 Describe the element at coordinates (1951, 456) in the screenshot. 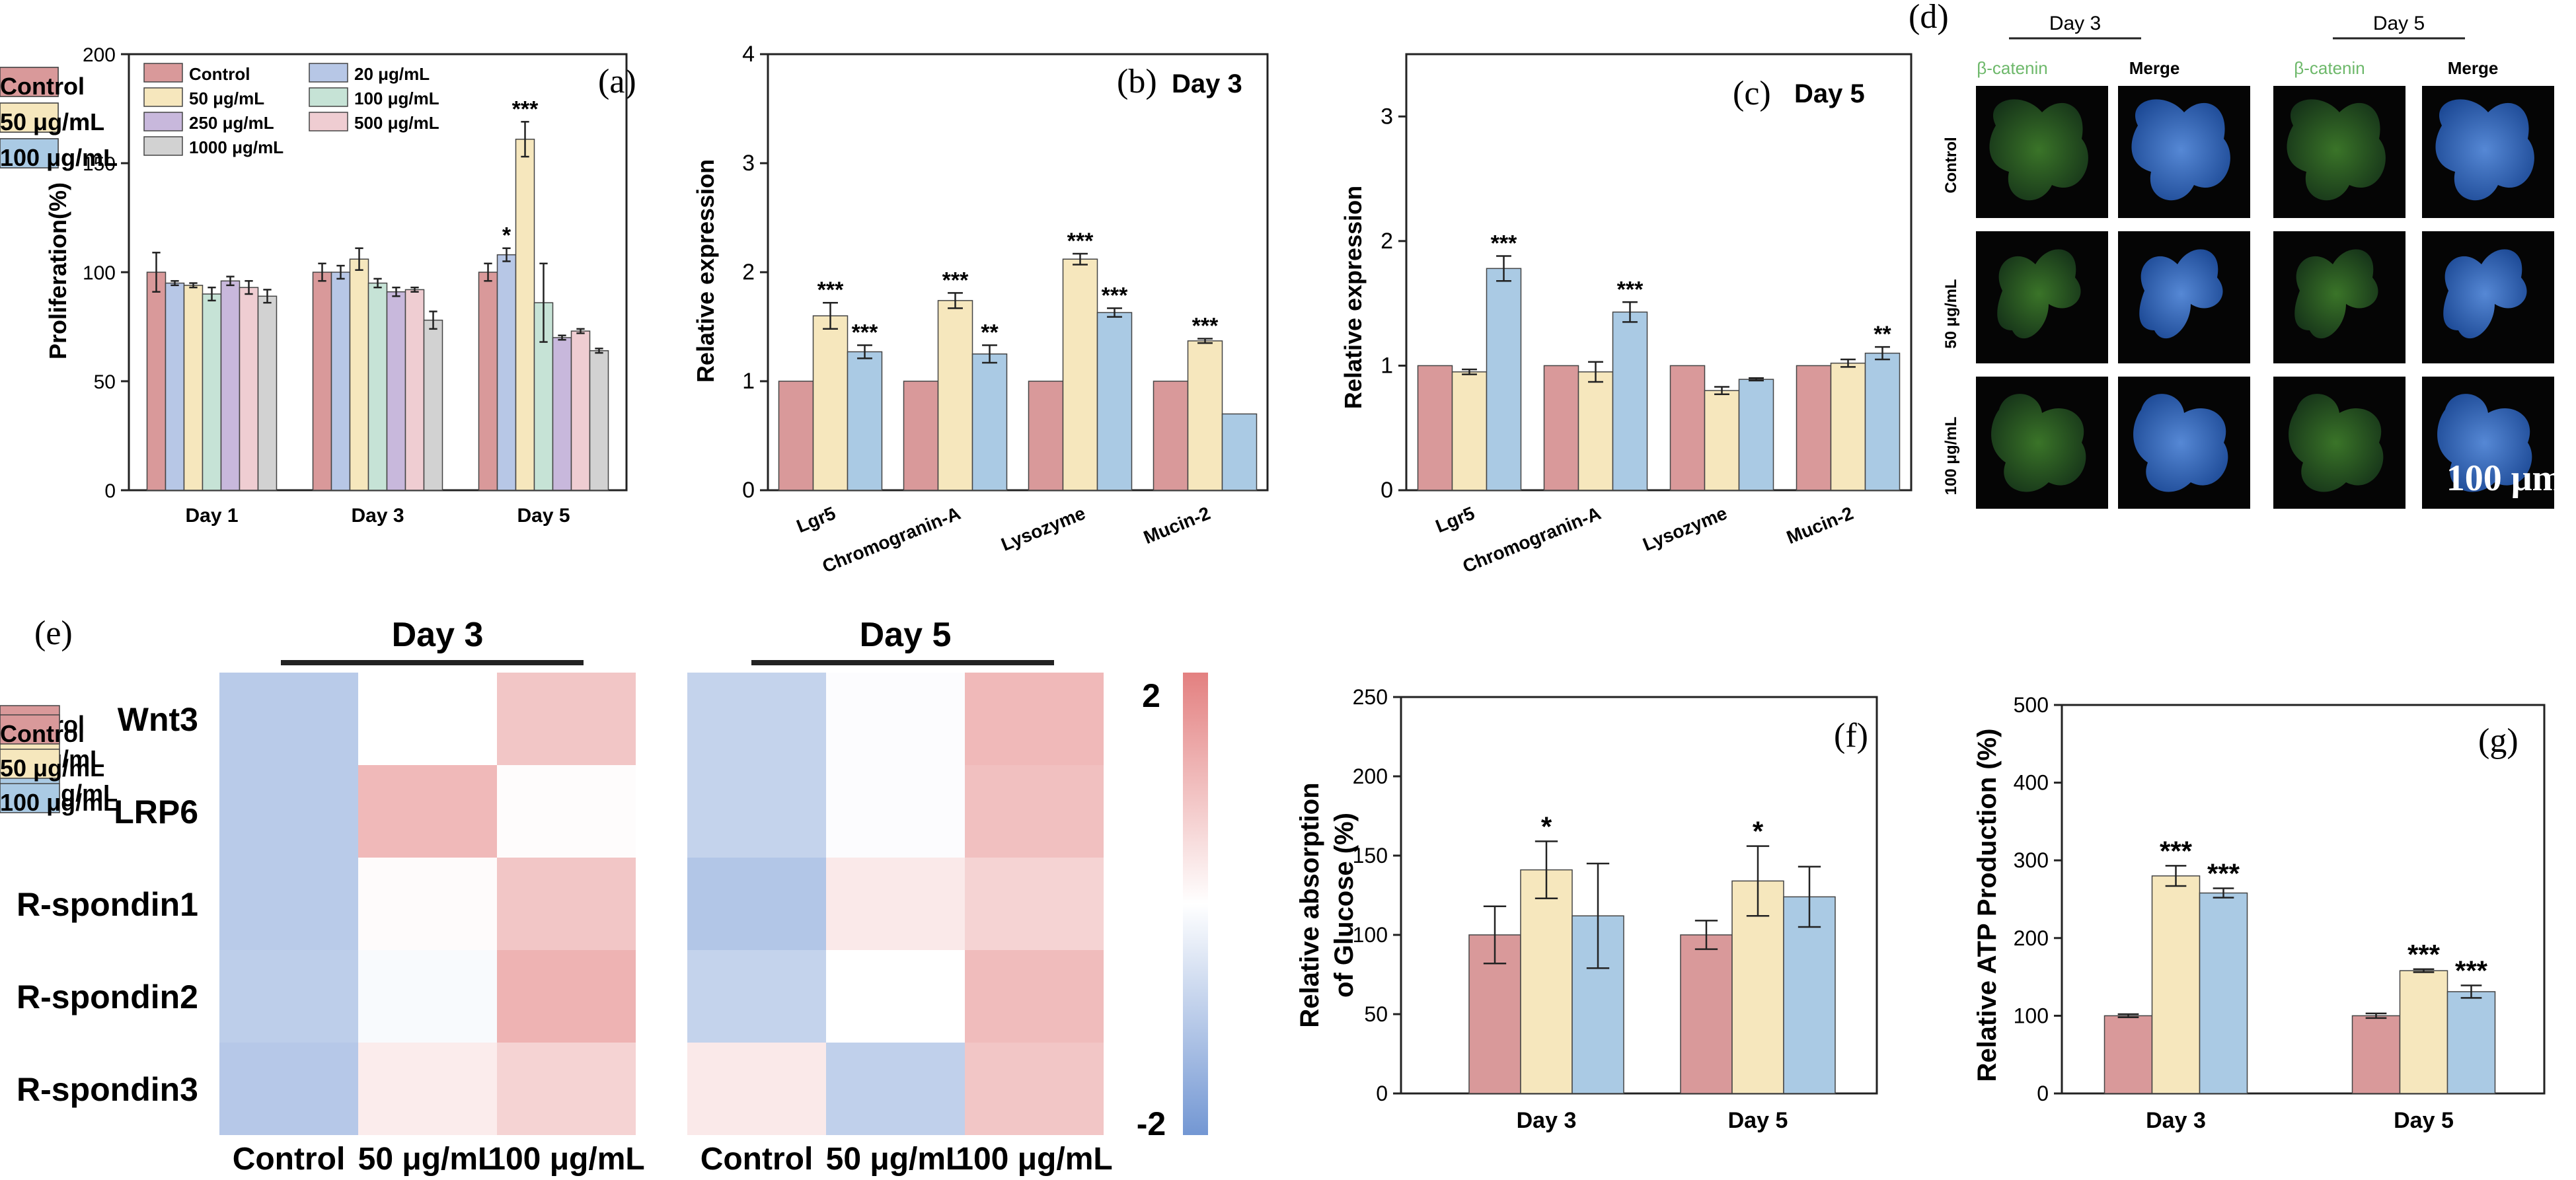

I see `row-label-100: 100 μg/mL` at that location.